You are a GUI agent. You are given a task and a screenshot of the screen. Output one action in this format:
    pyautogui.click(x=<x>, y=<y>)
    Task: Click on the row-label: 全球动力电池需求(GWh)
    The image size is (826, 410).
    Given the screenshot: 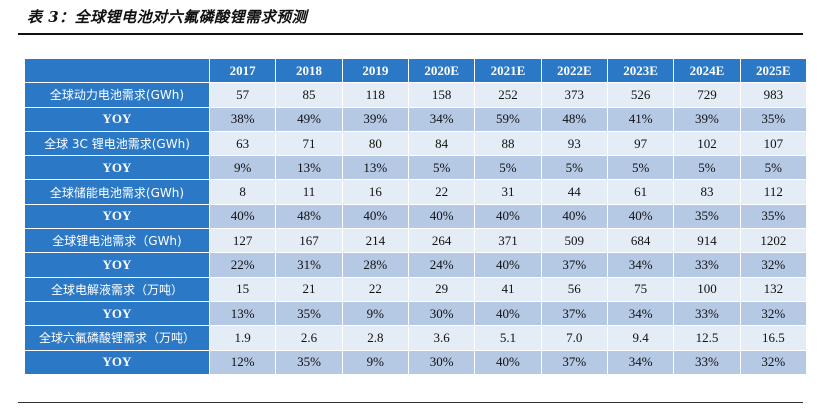 What is the action you would take?
    pyautogui.click(x=117, y=95)
    